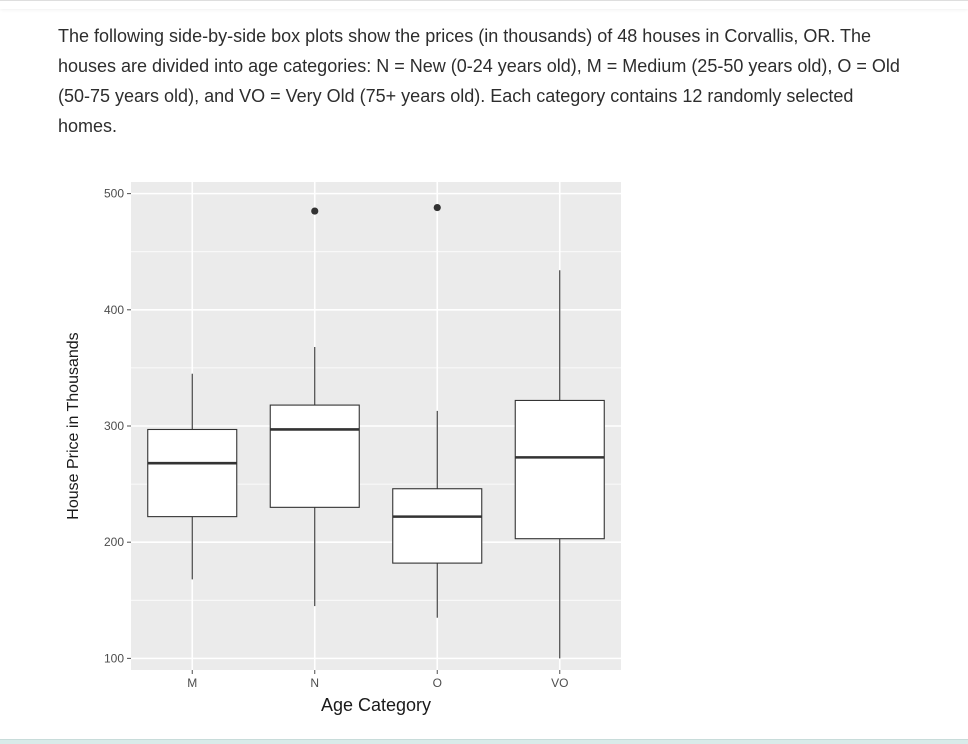 The height and width of the screenshot is (744, 968). Describe the element at coordinates (314, 683) in the screenshot. I see `x-tick-label: N` at that location.